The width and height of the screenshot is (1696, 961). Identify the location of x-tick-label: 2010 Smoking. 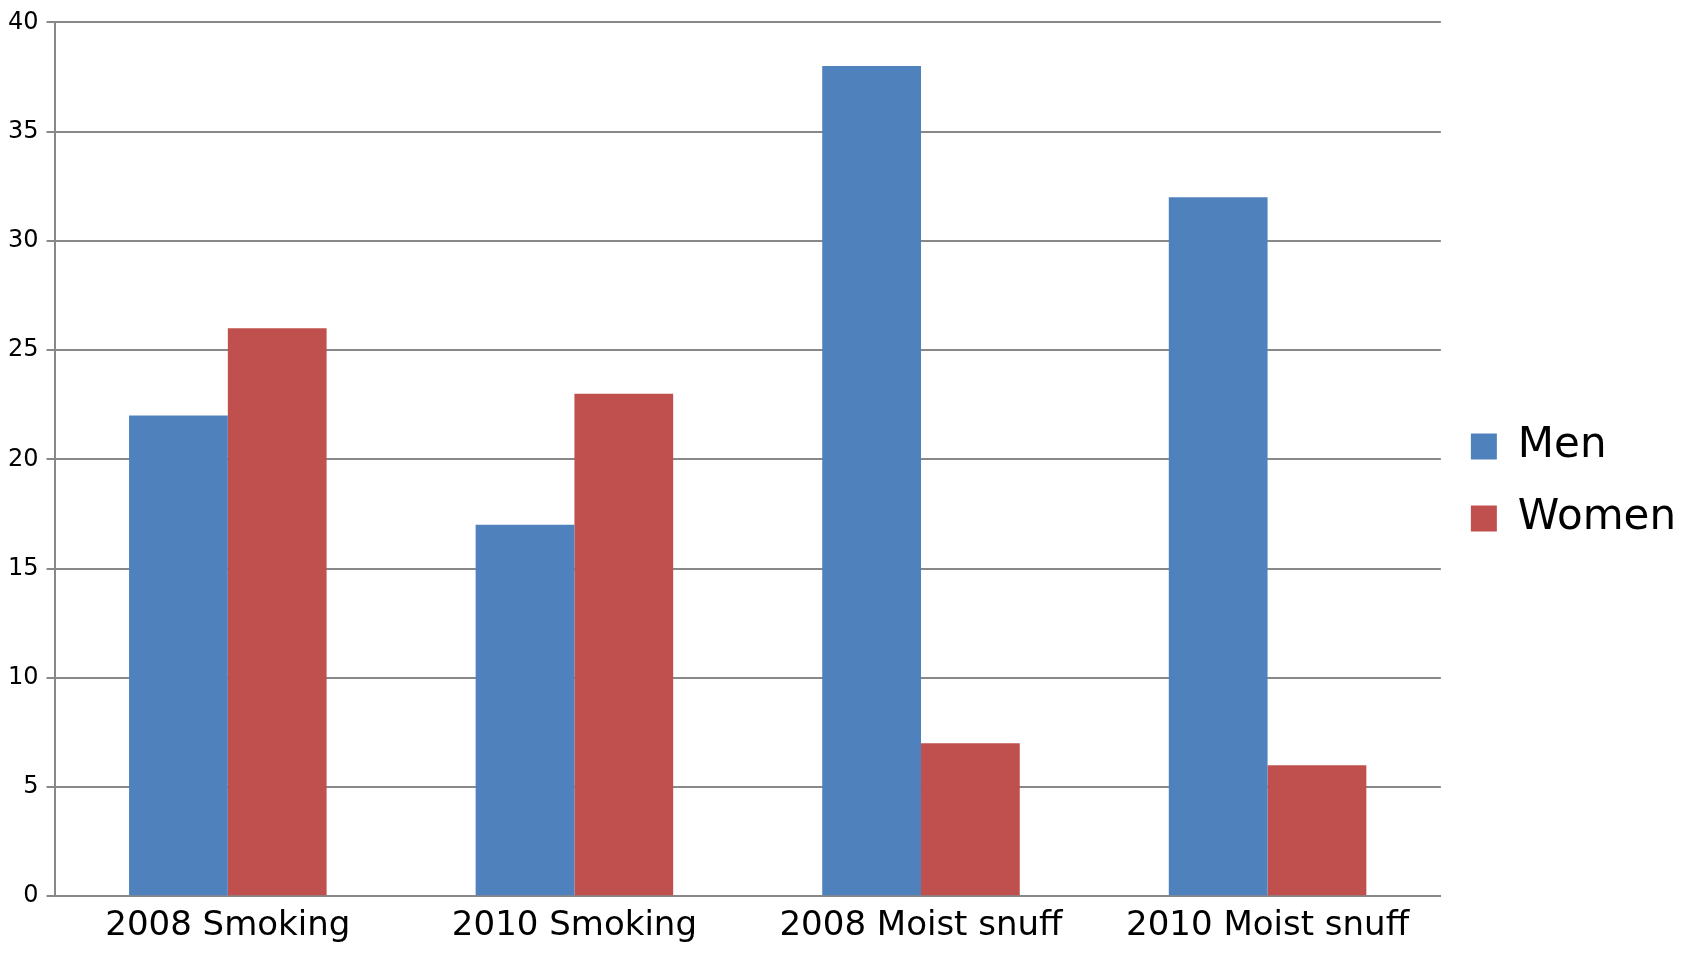
(574, 923).